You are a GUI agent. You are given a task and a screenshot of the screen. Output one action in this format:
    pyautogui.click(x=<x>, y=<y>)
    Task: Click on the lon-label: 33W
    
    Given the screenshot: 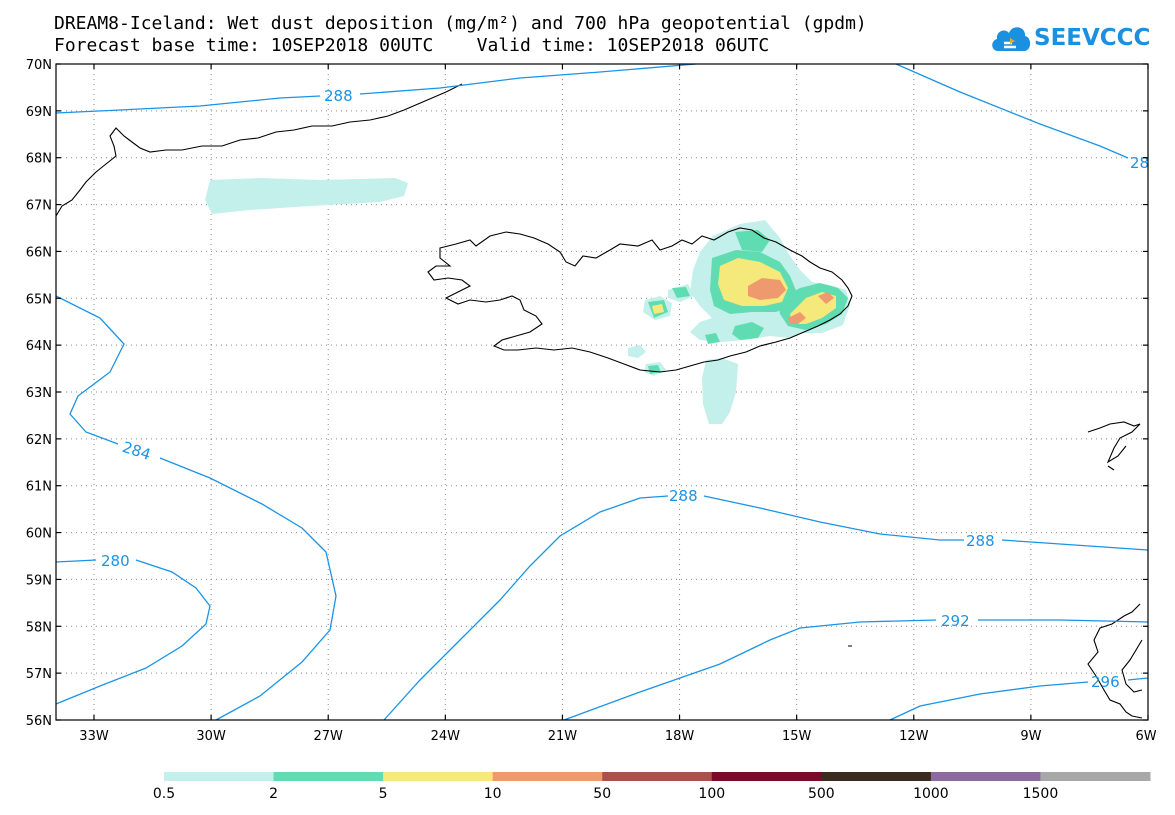 What is the action you would take?
    pyautogui.click(x=94, y=736)
    